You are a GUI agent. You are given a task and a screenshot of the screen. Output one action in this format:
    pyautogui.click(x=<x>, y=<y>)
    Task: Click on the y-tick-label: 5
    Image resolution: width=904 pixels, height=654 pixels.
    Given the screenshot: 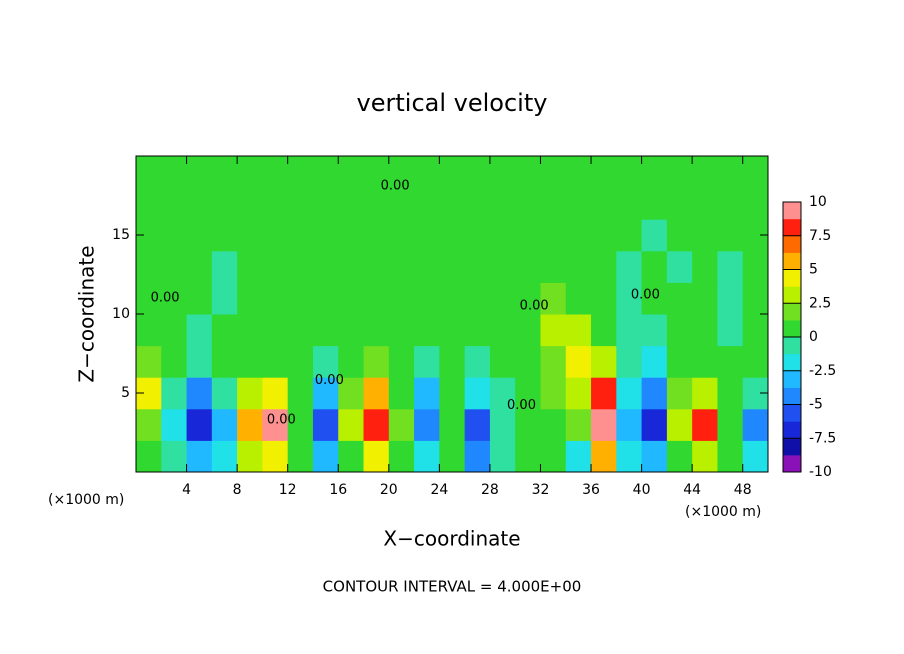 What is the action you would take?
    pyautogui.click(x=125, y=393)
    